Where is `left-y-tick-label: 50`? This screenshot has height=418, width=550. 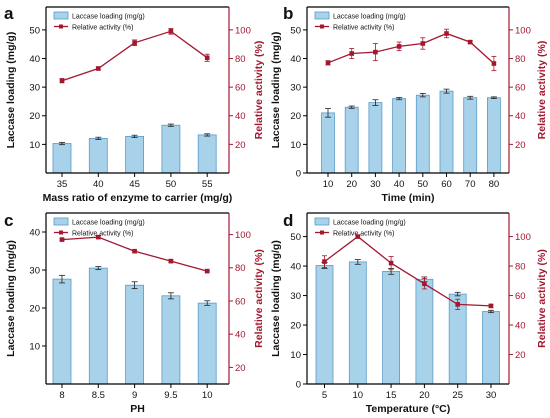
left-y-tick-label: 50 is located at coordinates (34, 30).